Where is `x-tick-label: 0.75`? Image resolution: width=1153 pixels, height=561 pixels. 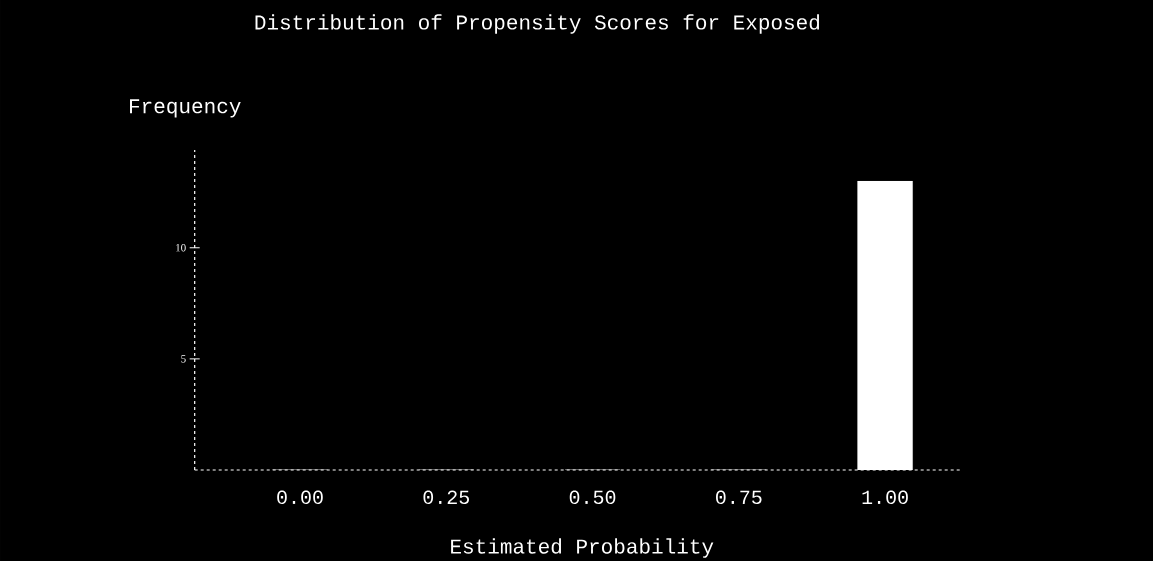 x-tick-label: 0.75 is located at coordinates (739, 497).